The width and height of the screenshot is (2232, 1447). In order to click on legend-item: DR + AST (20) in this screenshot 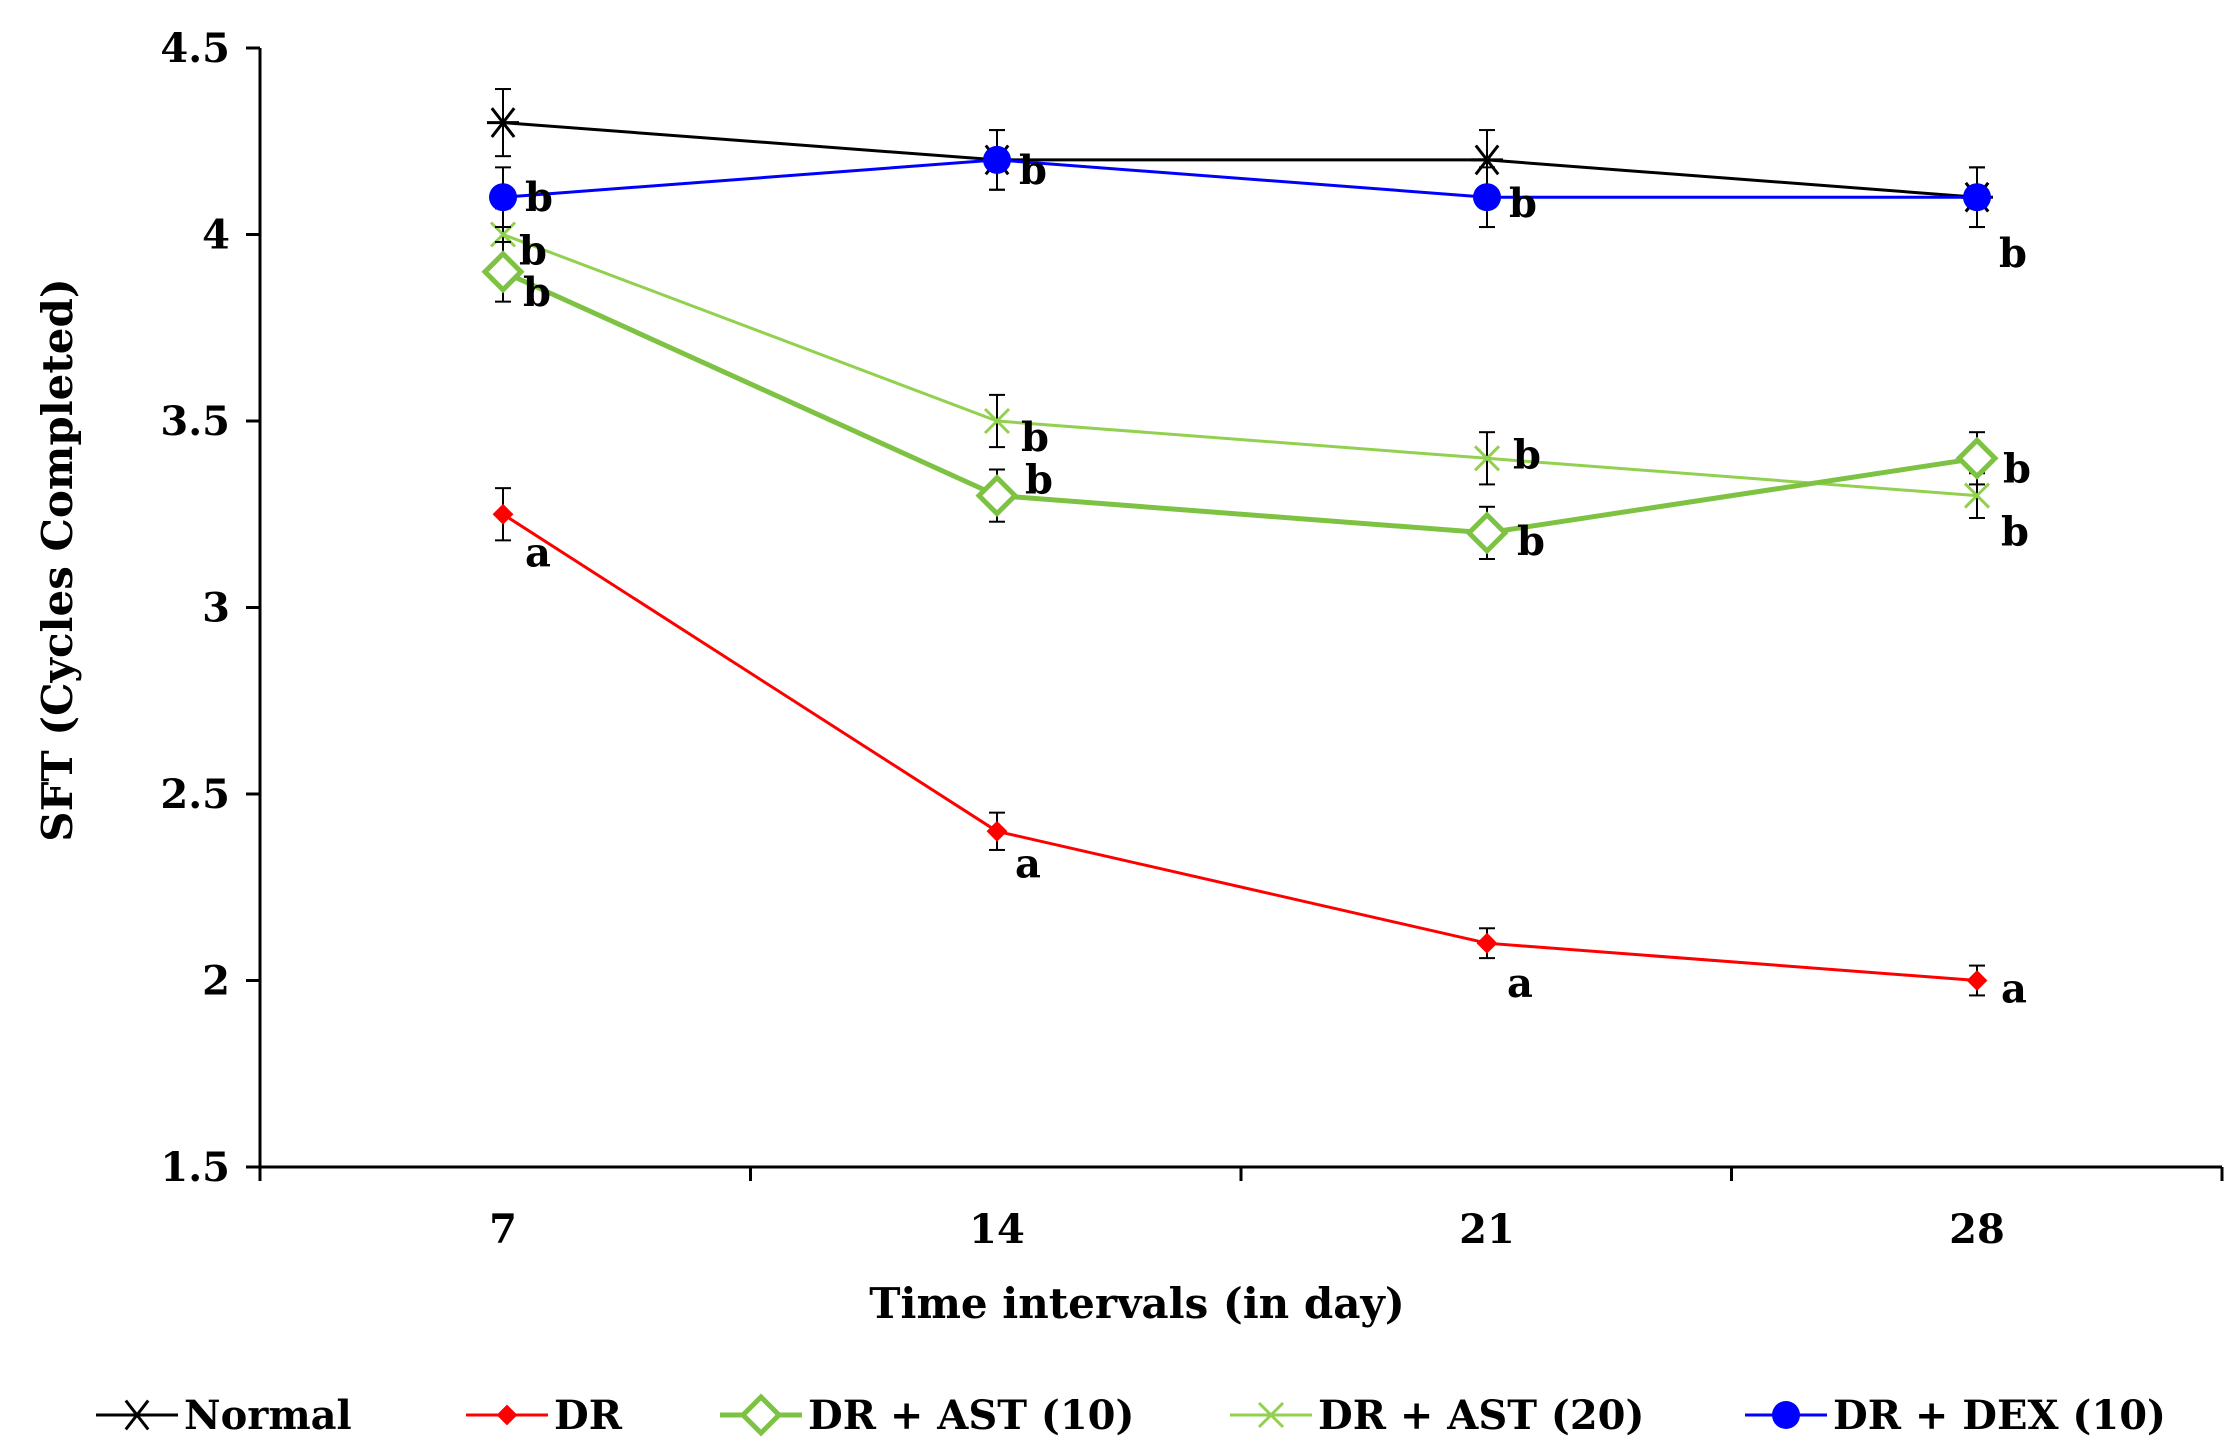, I will do `click(1437, 1415)`.